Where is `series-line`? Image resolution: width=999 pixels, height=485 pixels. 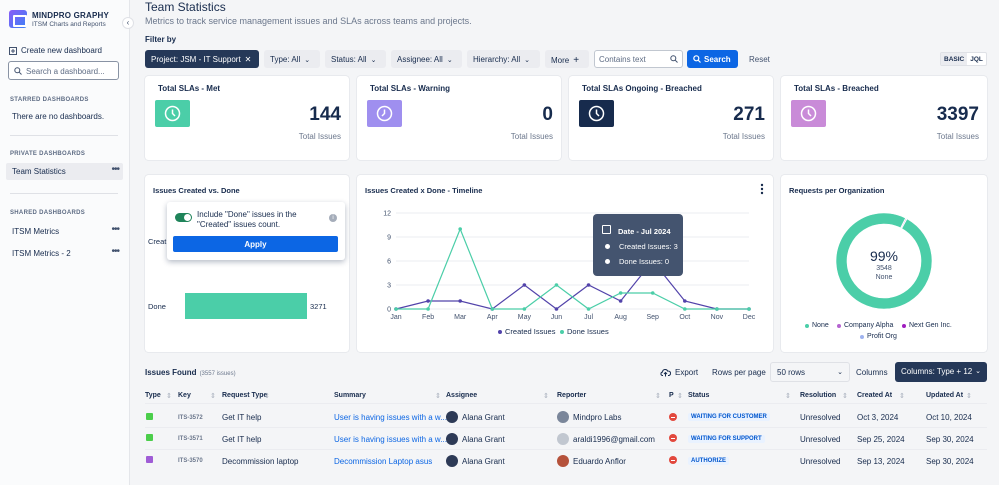 series-line is located at coordinates (572, 268).